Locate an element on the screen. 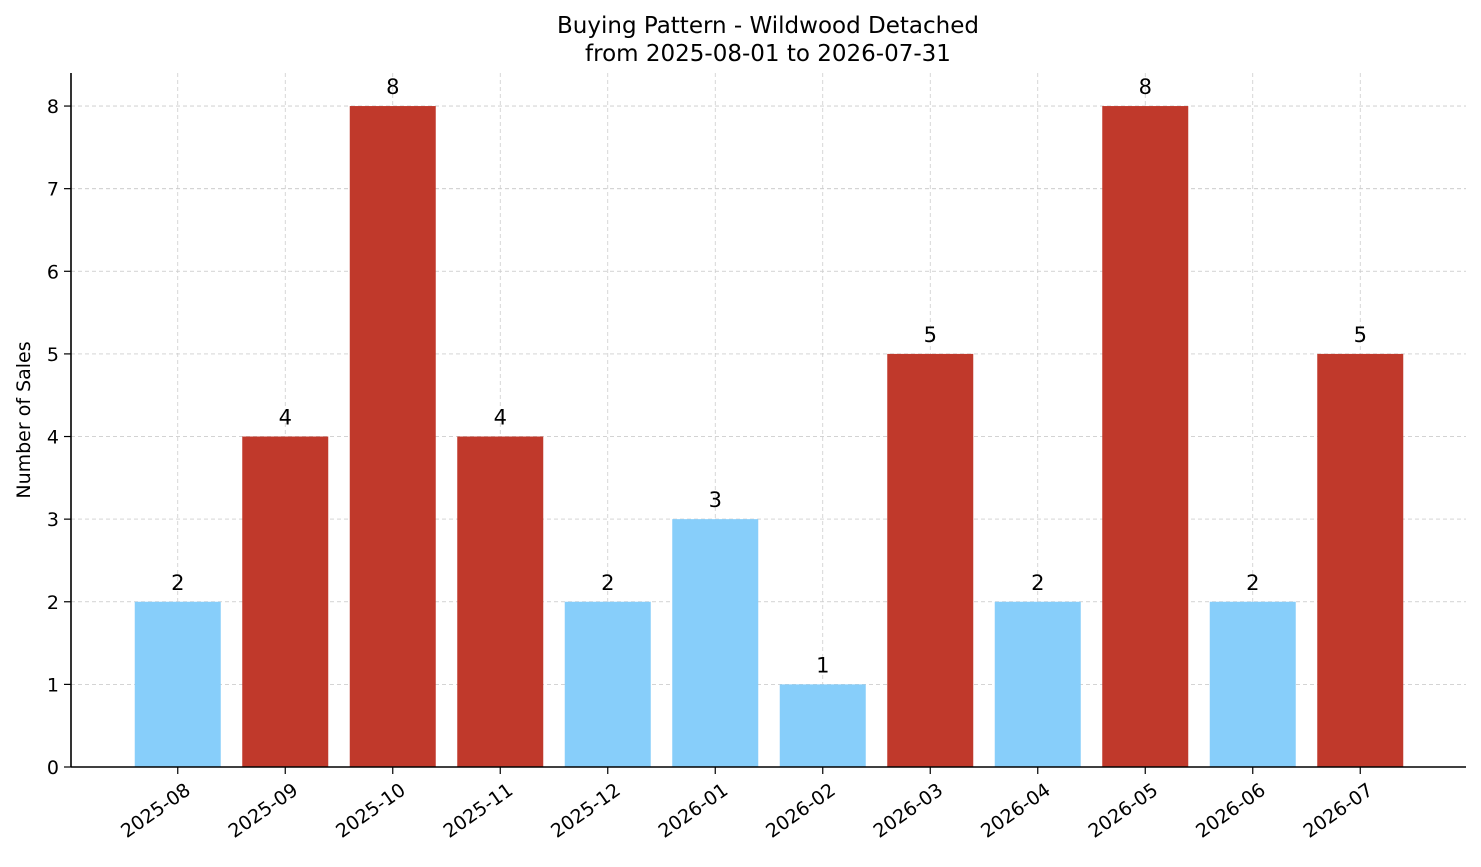  y-tick-label: 2 is located at coordinates (53, 603).